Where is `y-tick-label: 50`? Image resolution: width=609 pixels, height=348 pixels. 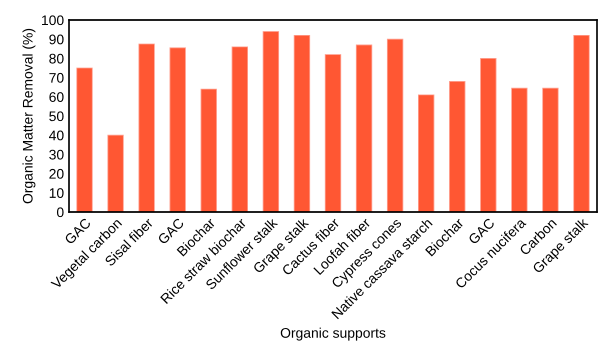 y-tick-label: 50 is located at coordinates (56, 116).